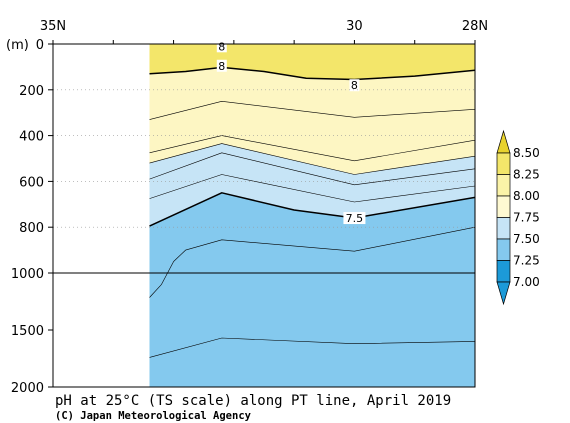 The width and height of the screenshot is (570, 423). What do you see at coordinates (354, 26) in the screenshot?
I see `x-tick-label: 30` at bounding box center [354, 26].